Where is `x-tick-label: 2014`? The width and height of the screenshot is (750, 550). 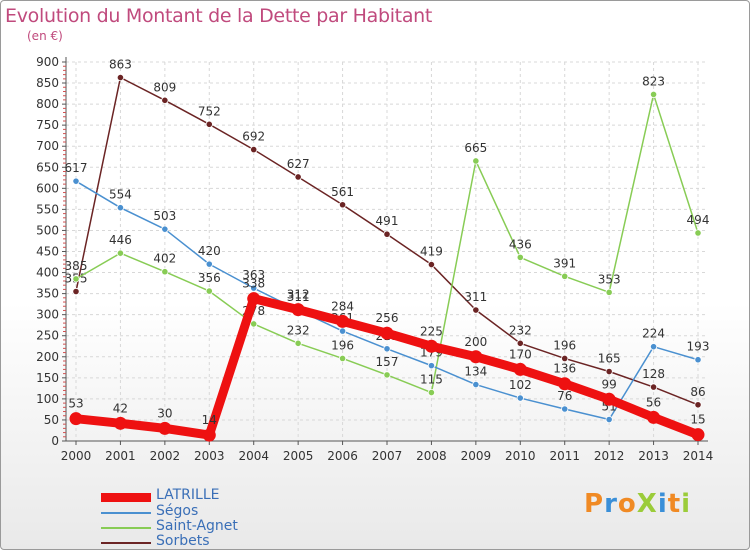
x-tick-label: 2014 is located at coordinates (698, 456).